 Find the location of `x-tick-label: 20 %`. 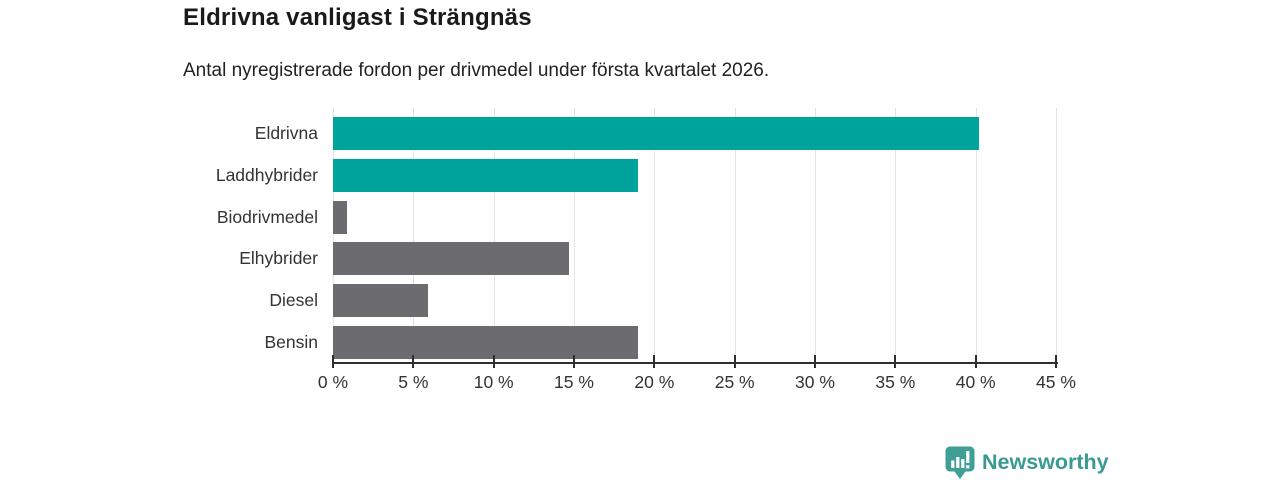

x-tick-label: 20 % is located at coordinates (654, 382).